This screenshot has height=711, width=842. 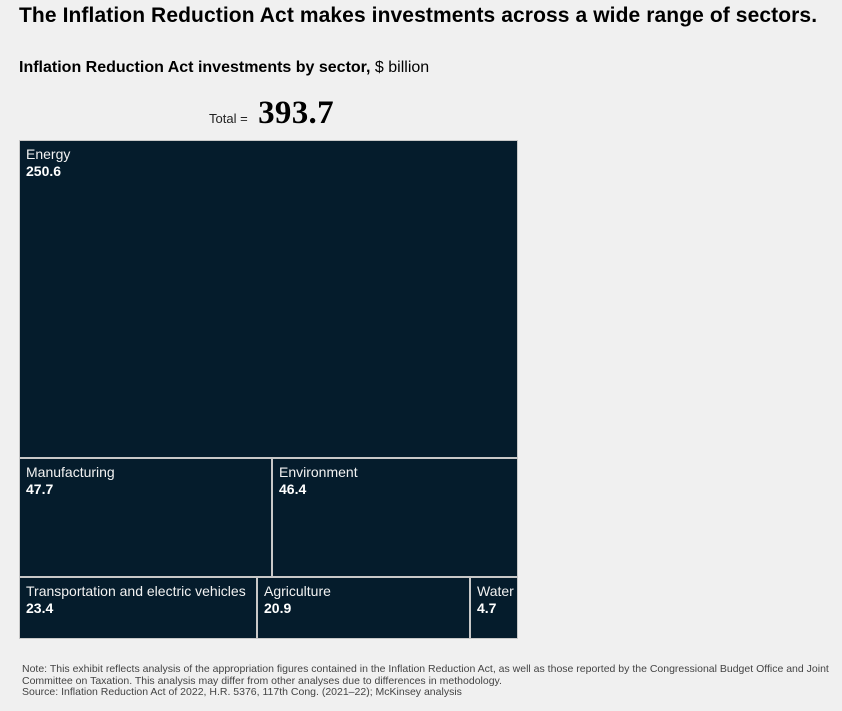 What do you see at coordinates (48, 154) in the screenshot?
I see `tile-label: Energy` at bounding box center [48, 154].